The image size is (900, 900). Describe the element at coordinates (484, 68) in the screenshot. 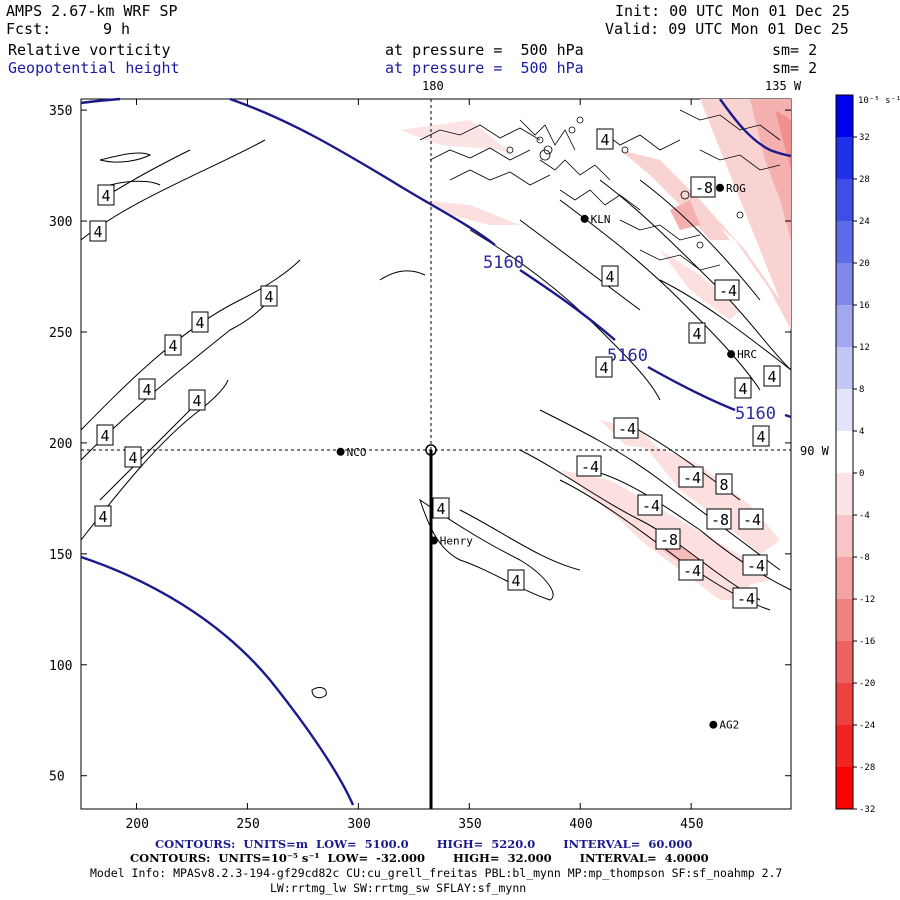

I see `field2-level: at pressure = 500 hPa` at that location.